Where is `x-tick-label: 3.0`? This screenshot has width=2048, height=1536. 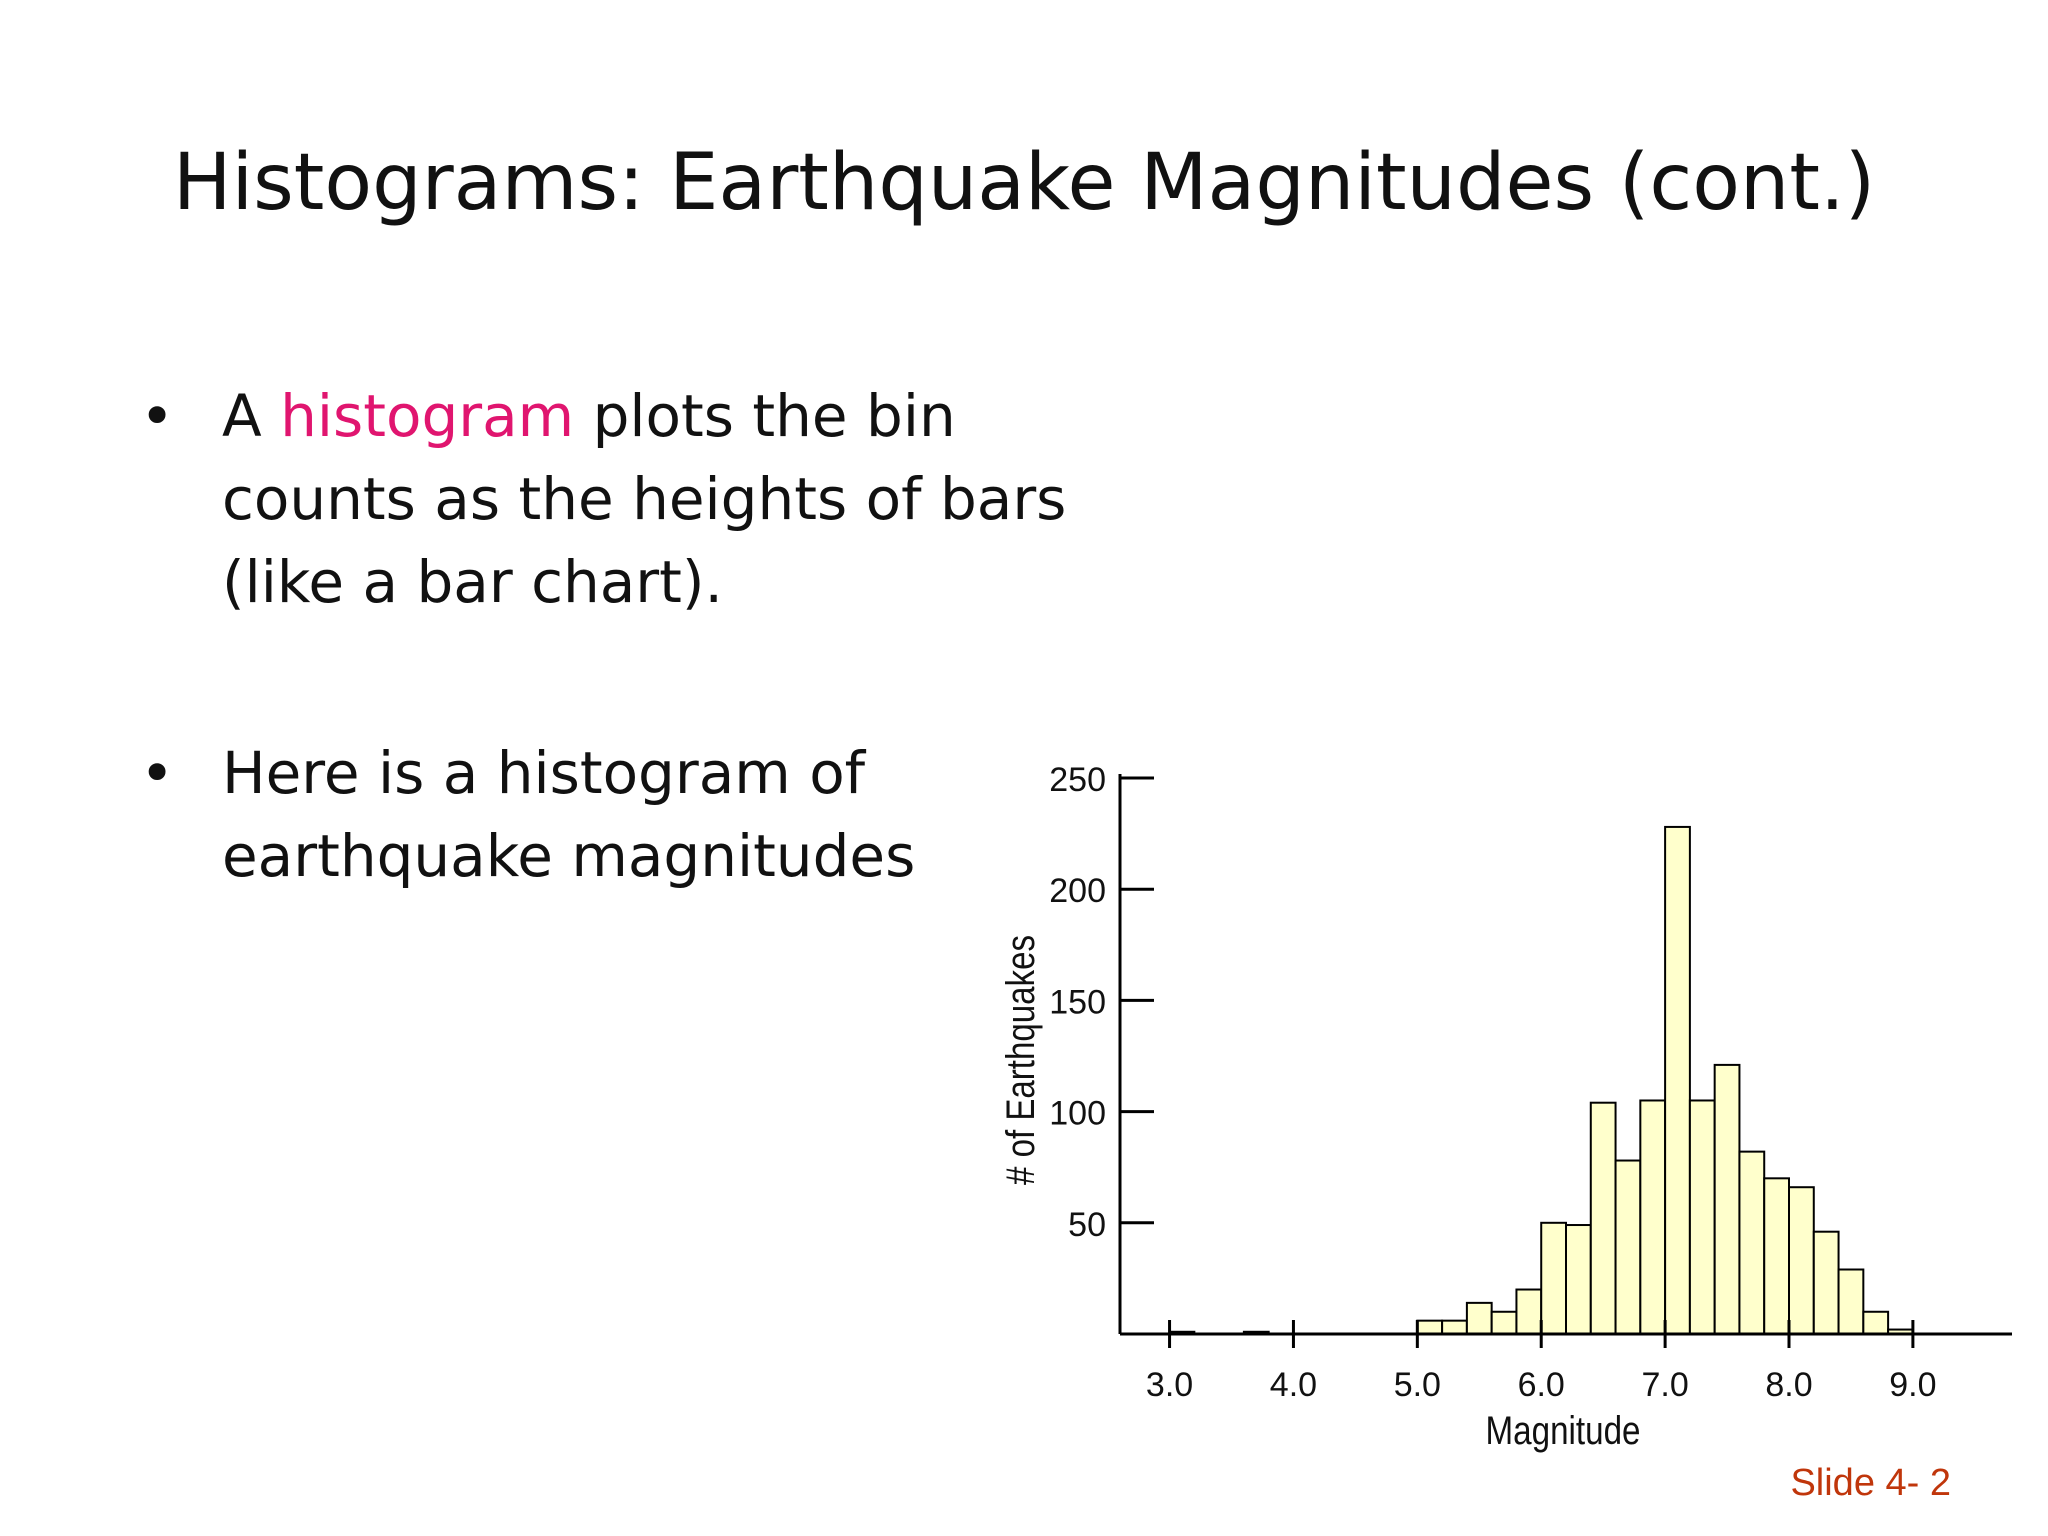 x-tick-label: 3.0 is located at coordinates (1169, 1385).